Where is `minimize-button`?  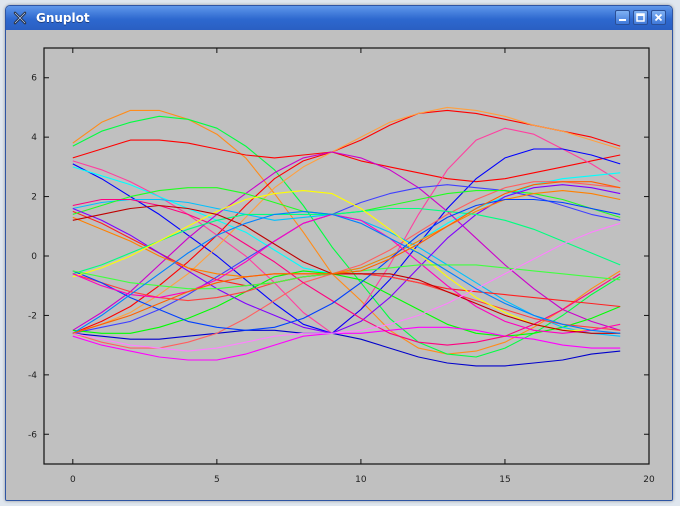 minimize-button is located at coordinates (622, 17).